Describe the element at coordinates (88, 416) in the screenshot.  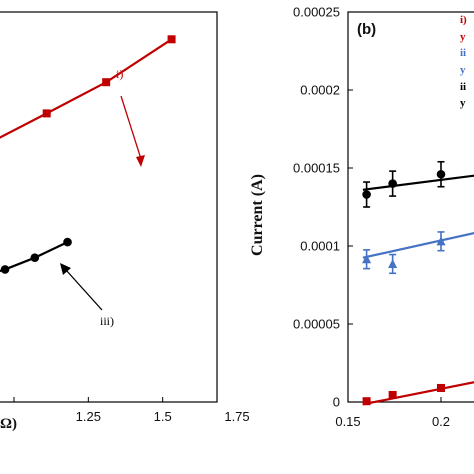
I see `panel-a-x-tick-label: 1.25` at that location.